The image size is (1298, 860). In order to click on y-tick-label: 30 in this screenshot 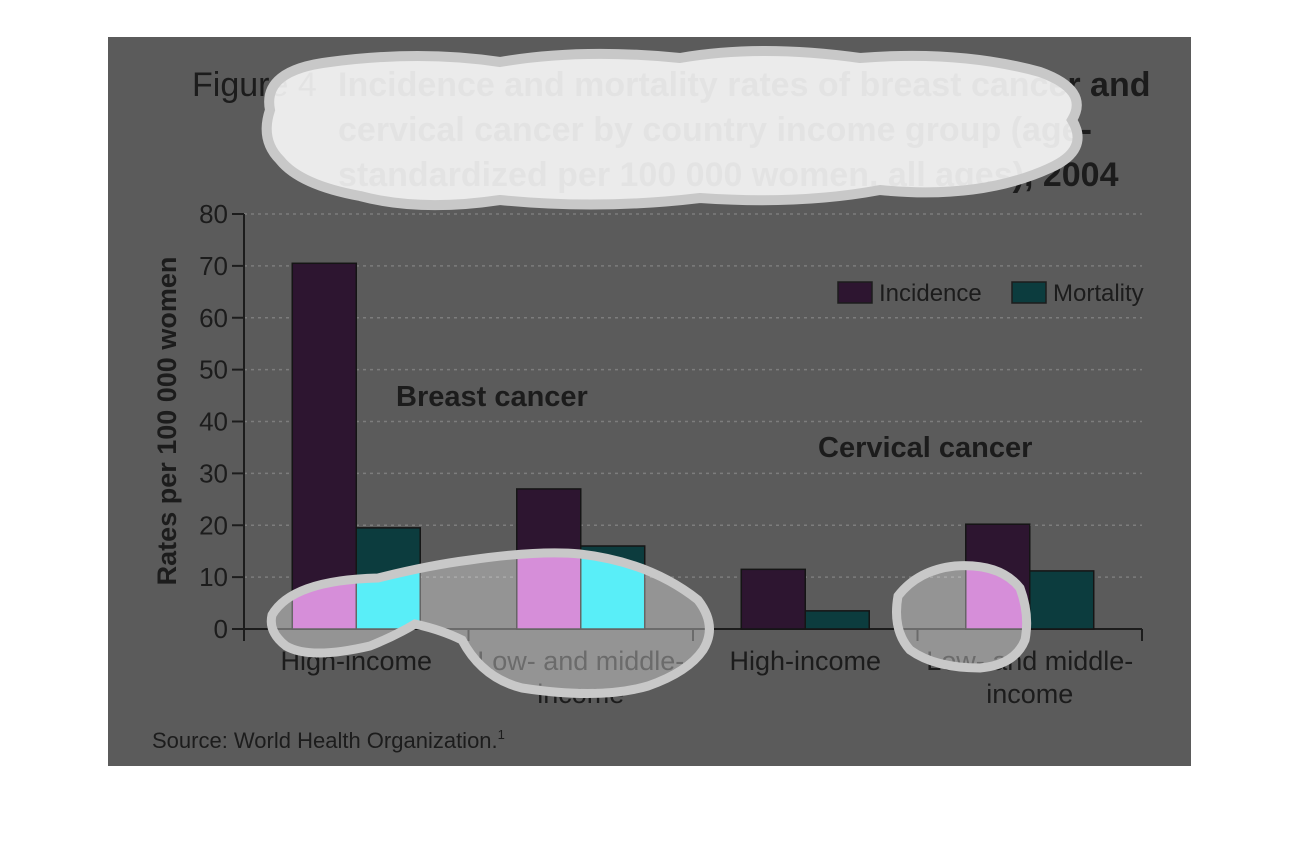, I will do `click(213, 473)`.